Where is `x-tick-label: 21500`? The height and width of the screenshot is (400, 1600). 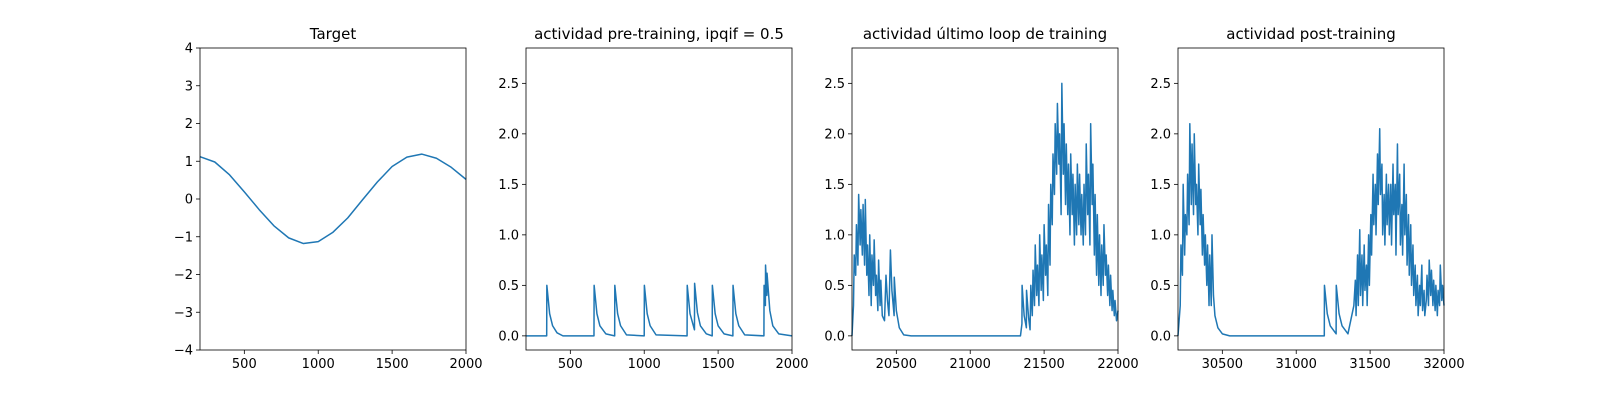
x-tick-label: 21500 is located at coordinates (1043, 364).